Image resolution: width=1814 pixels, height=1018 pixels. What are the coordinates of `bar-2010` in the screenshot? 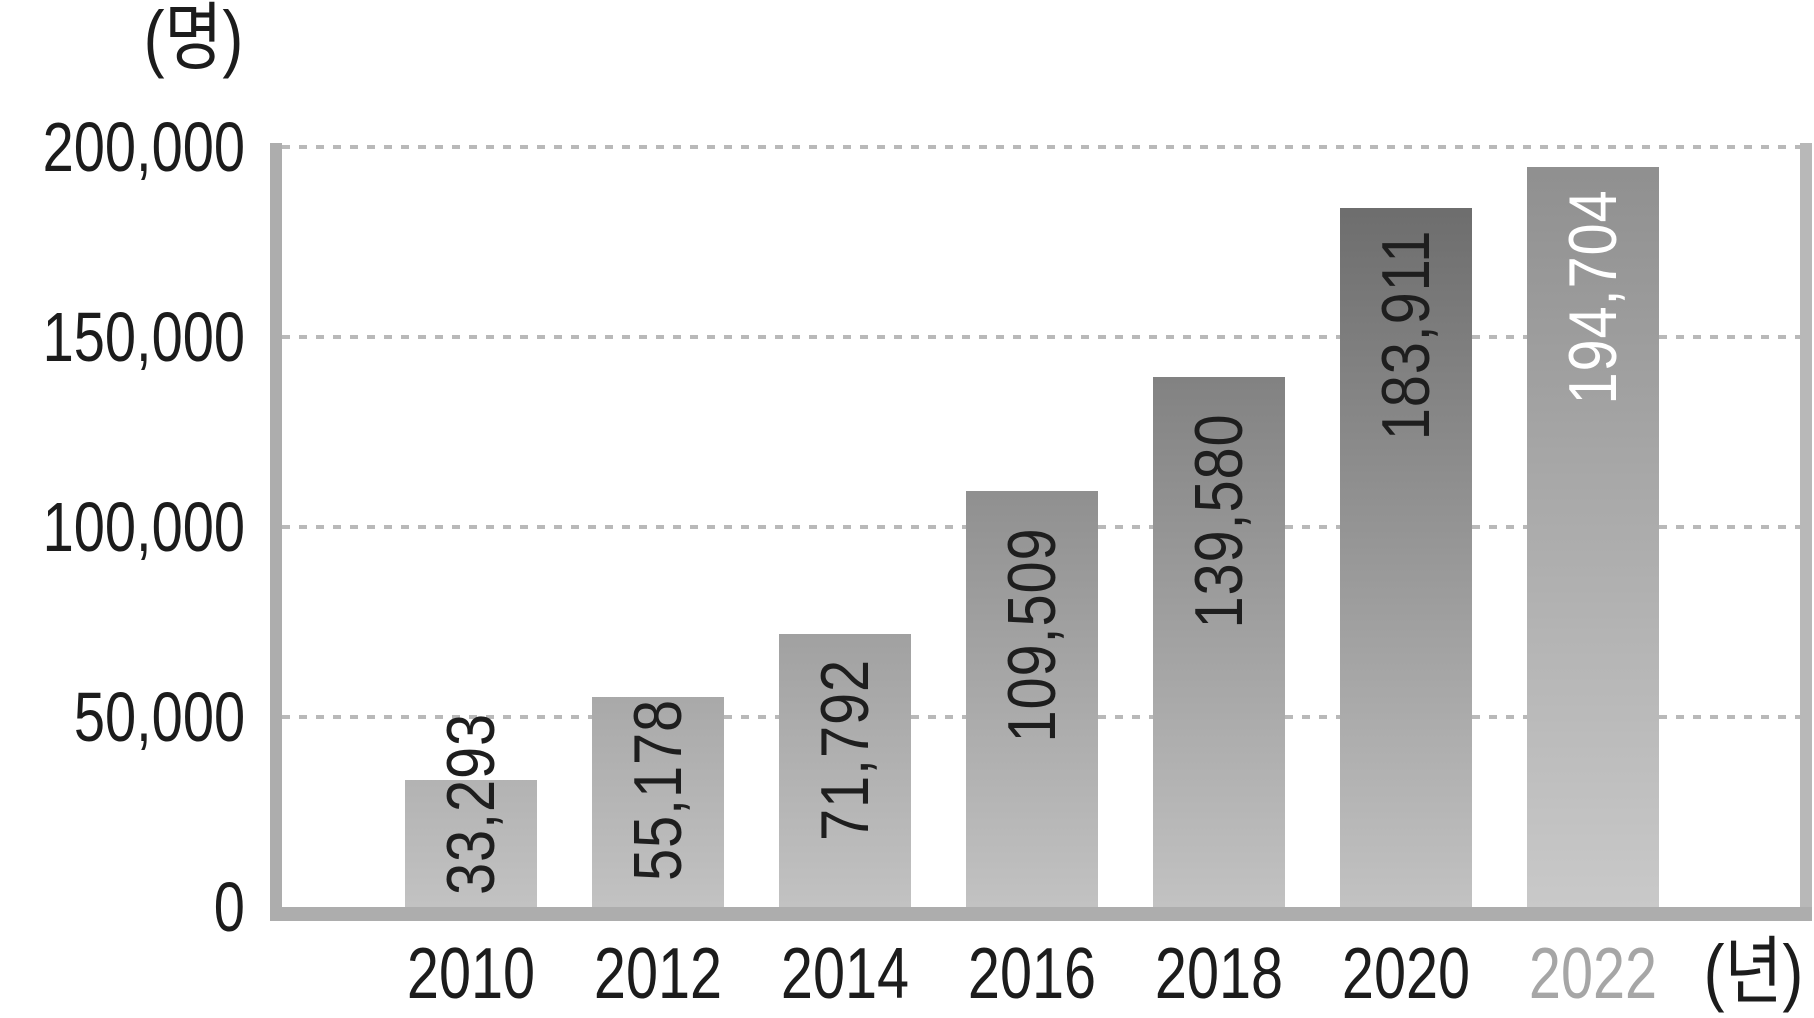 It's located at (471, 843).